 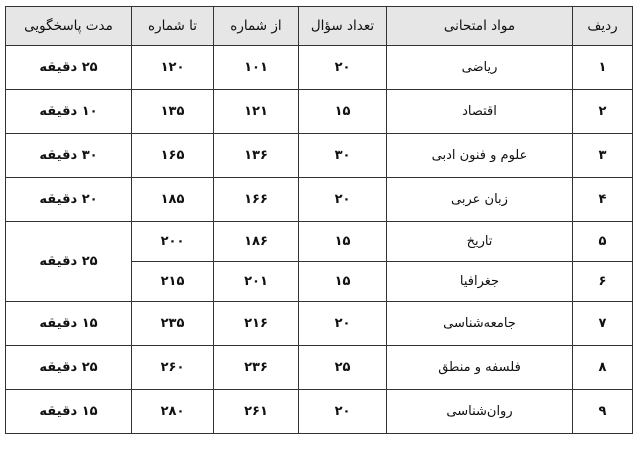 I want to click on from-number-cell: ۲۰۱, so click(x=256, y=281).